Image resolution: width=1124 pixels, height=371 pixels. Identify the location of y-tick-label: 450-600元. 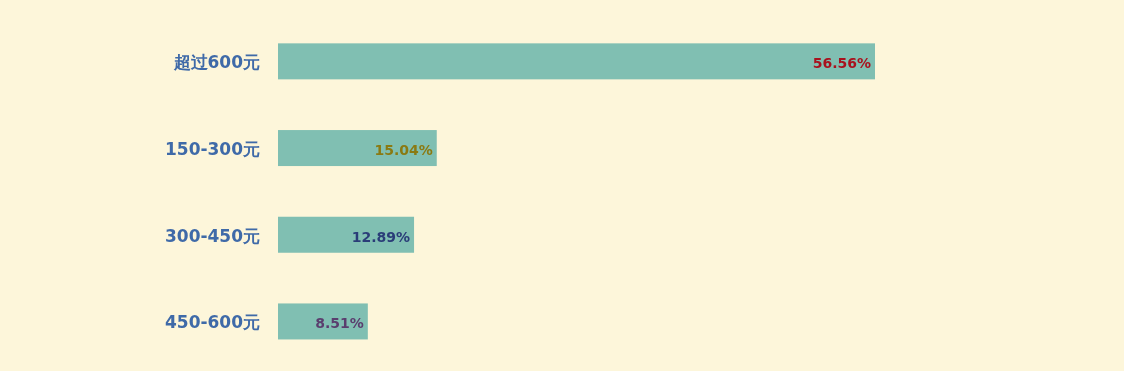
(212, 322).